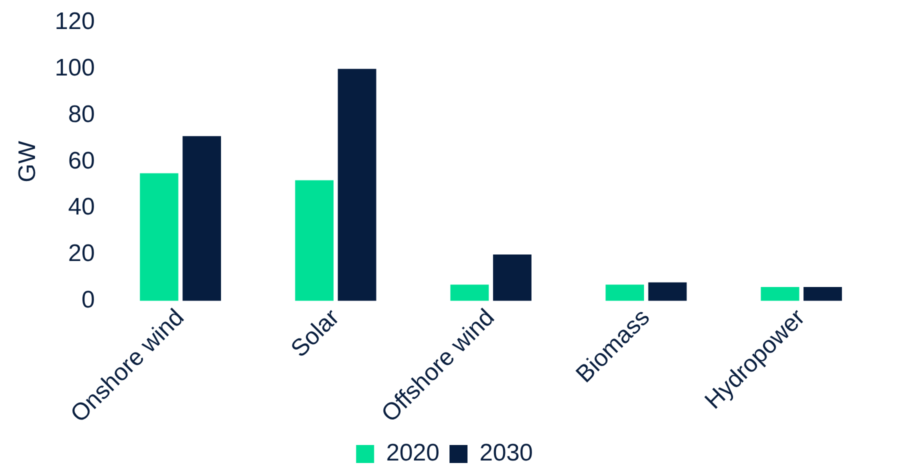 The width and height of the screenshot is (899, 476). What do you see at coordinates (413, 453) in the screenshot?
I see `legend-label: 2020` at bounding box center [413, 453].